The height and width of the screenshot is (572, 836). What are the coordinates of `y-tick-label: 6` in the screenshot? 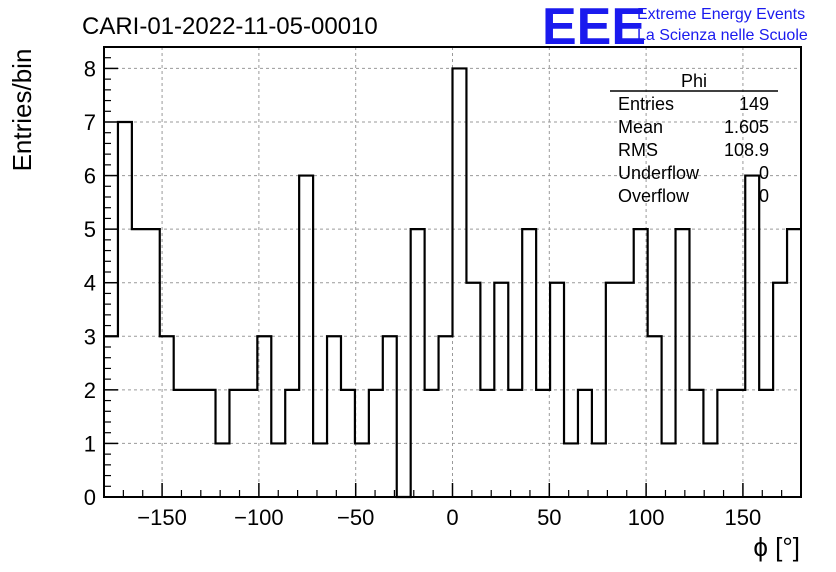 It's located at (90, 176).